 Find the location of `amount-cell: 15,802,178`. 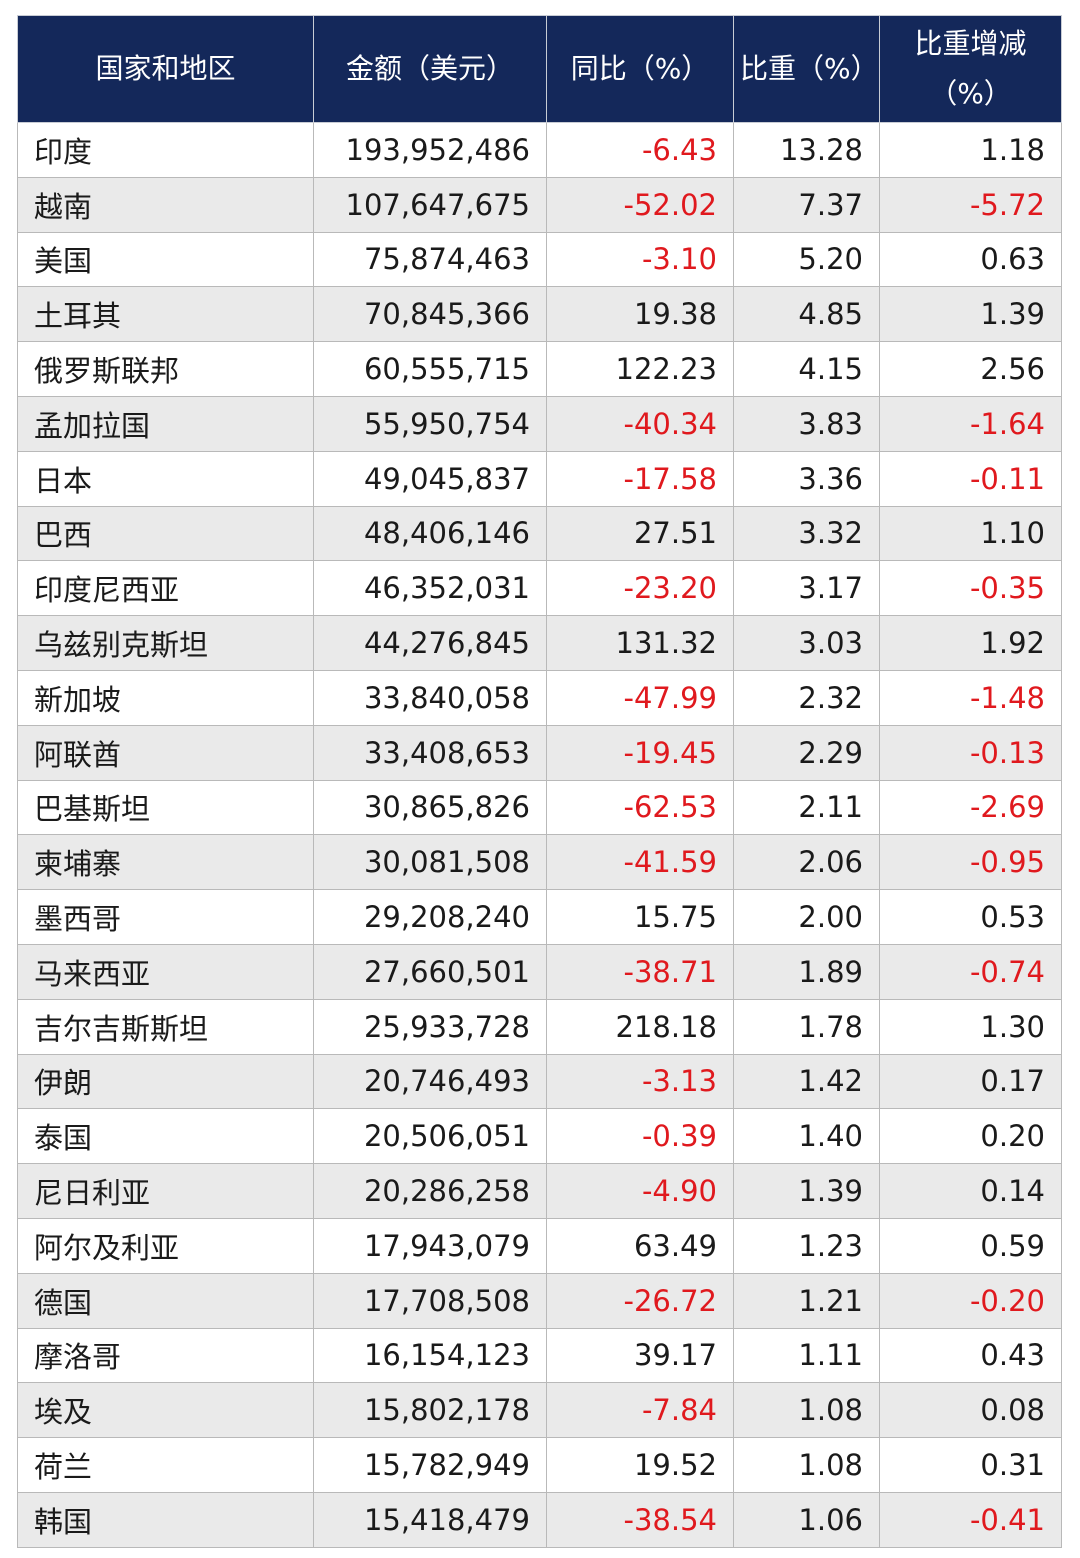

amount-cell: 15,802,178 is located at coordinates (430, 1410).